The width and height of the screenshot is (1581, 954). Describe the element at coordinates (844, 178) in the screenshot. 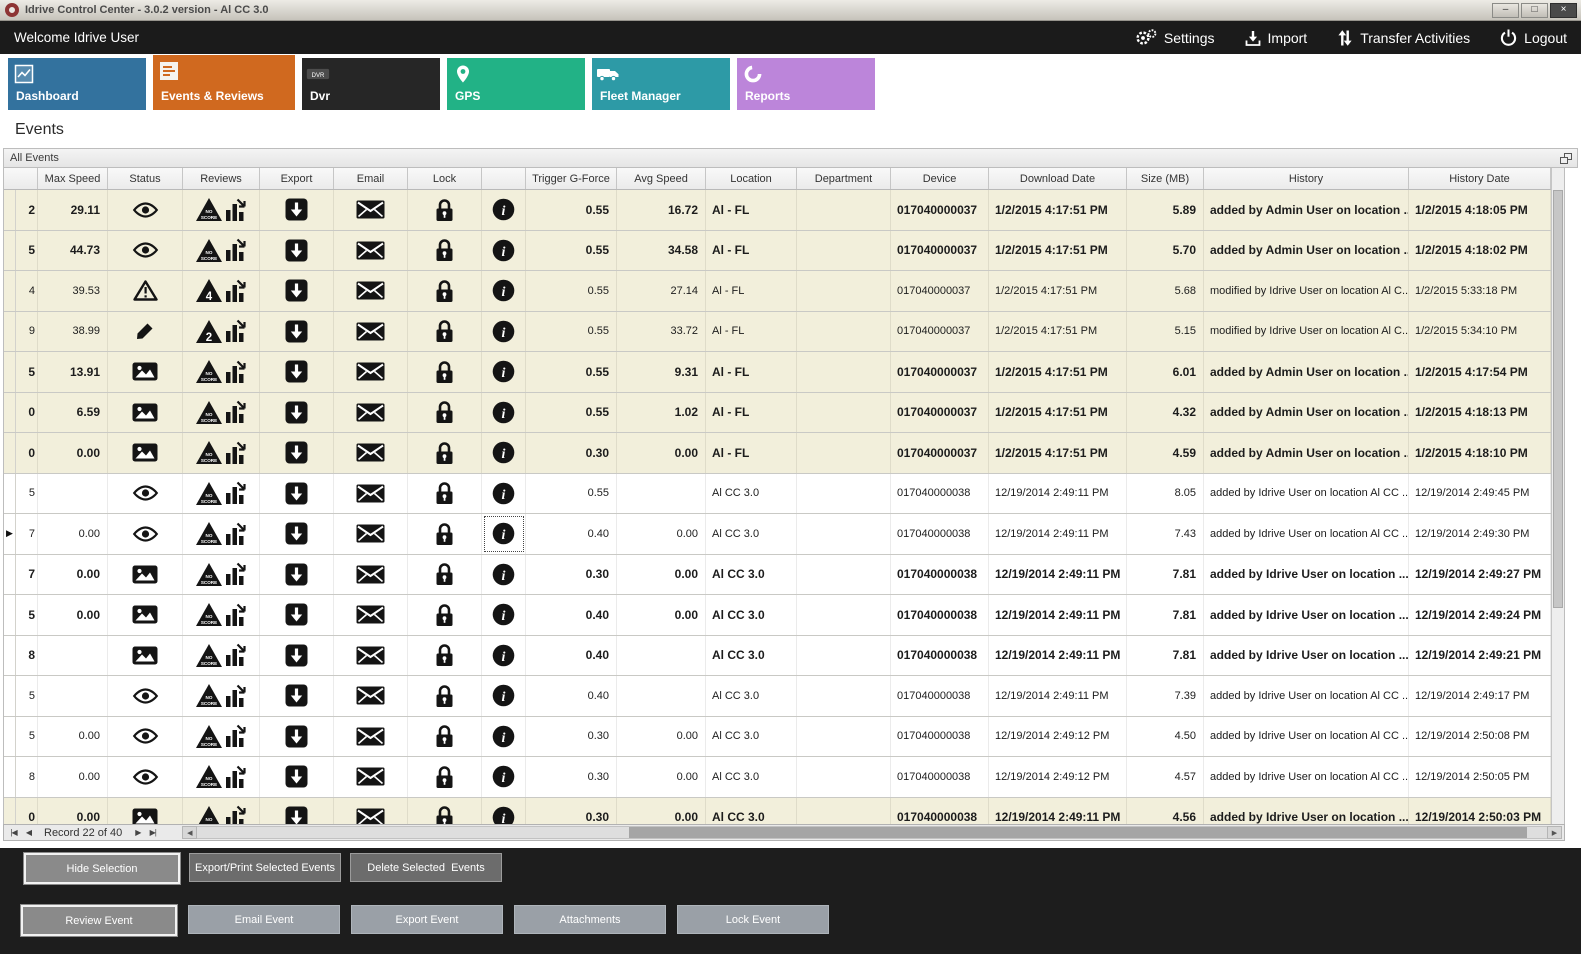

I see `column-header-department: Department` at that location.